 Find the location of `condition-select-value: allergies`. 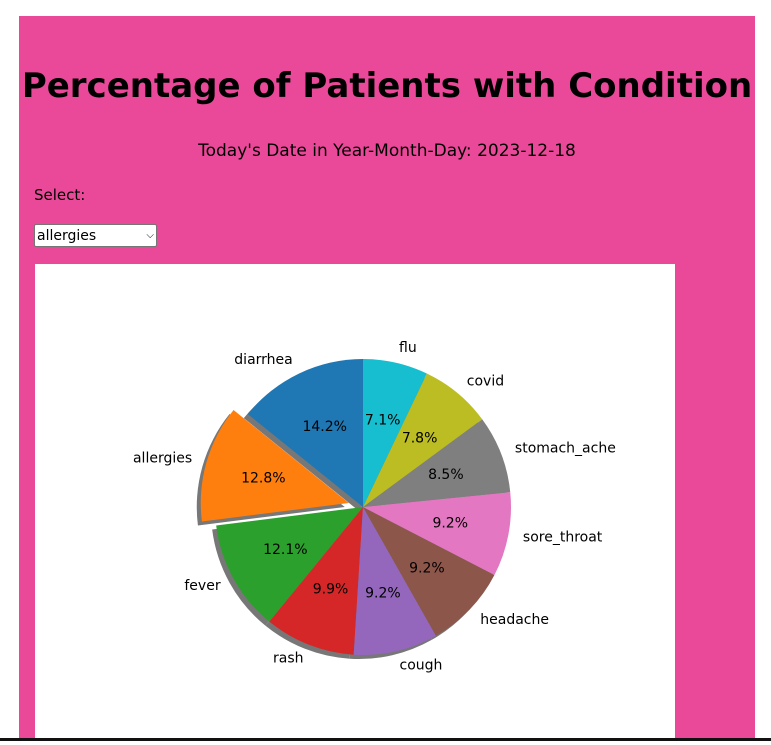

condition-select-value: allergies is located at coordinates (67, 235).